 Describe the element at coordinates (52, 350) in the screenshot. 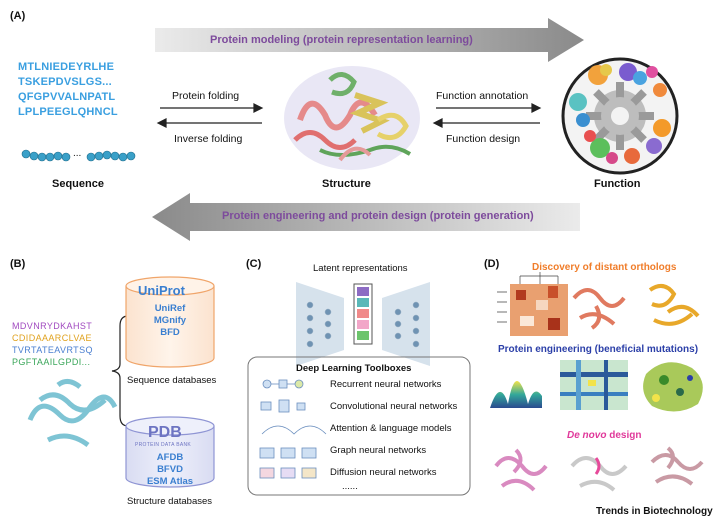

I see `msa-line: TVRTATEAVRTSQ` at that location.